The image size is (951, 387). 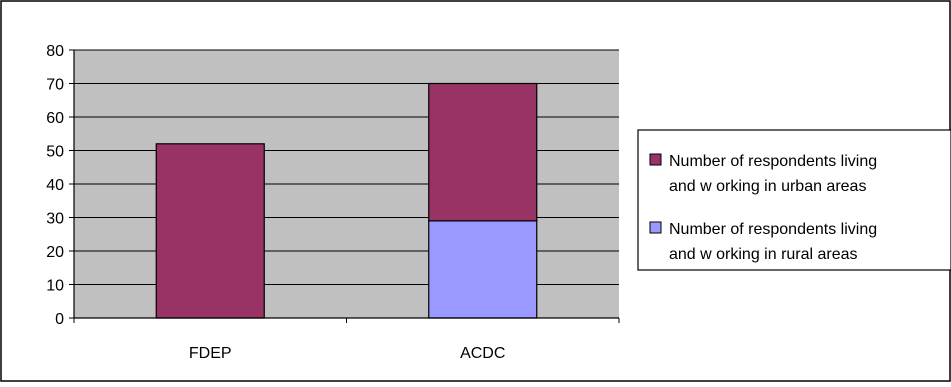 I want to click on y-tick-label-70: 70, so click(x=55, y=85).